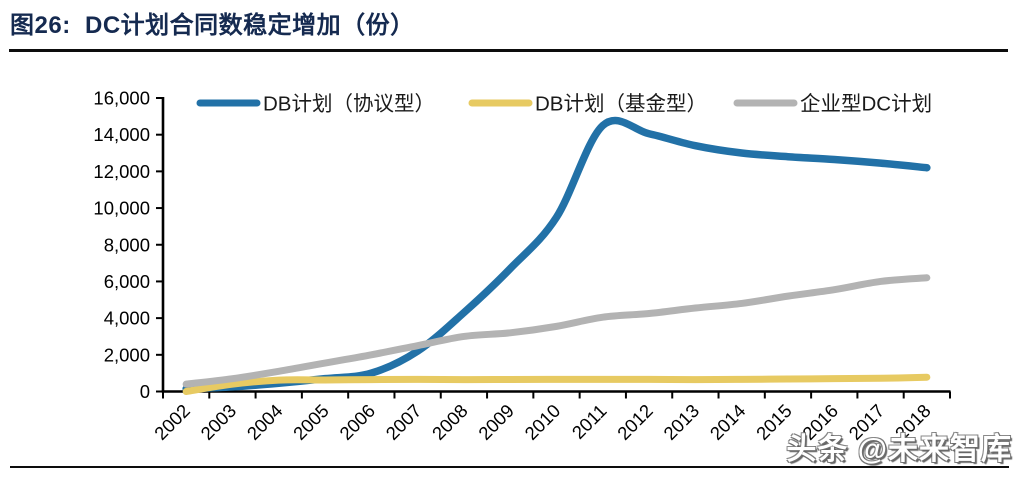 The image size is (1015, 477). Describe the element at coordinates (728, 422) in the screenshot. I see `x-axis-tick-label: 2014` at that location.